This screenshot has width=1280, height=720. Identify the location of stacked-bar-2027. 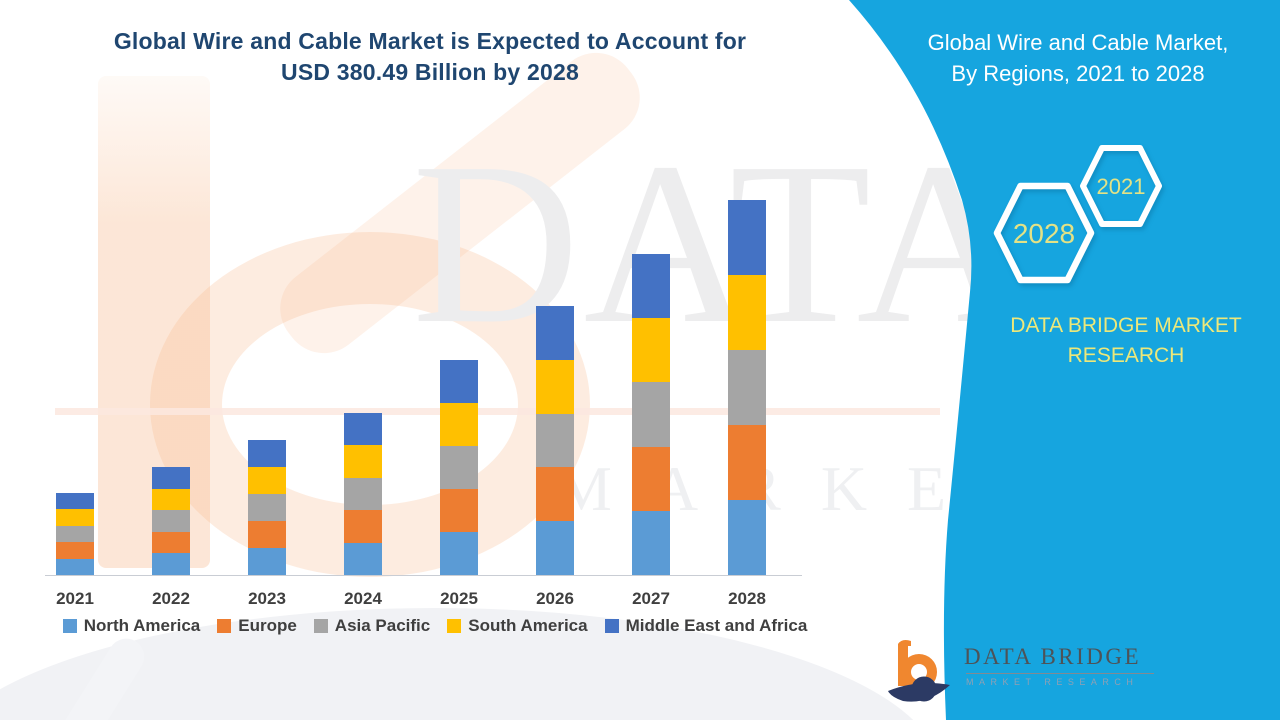
(651, 414).